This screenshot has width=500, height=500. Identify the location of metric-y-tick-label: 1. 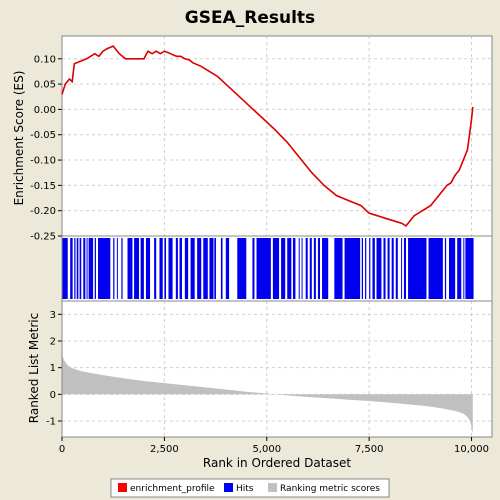
(53, 368).